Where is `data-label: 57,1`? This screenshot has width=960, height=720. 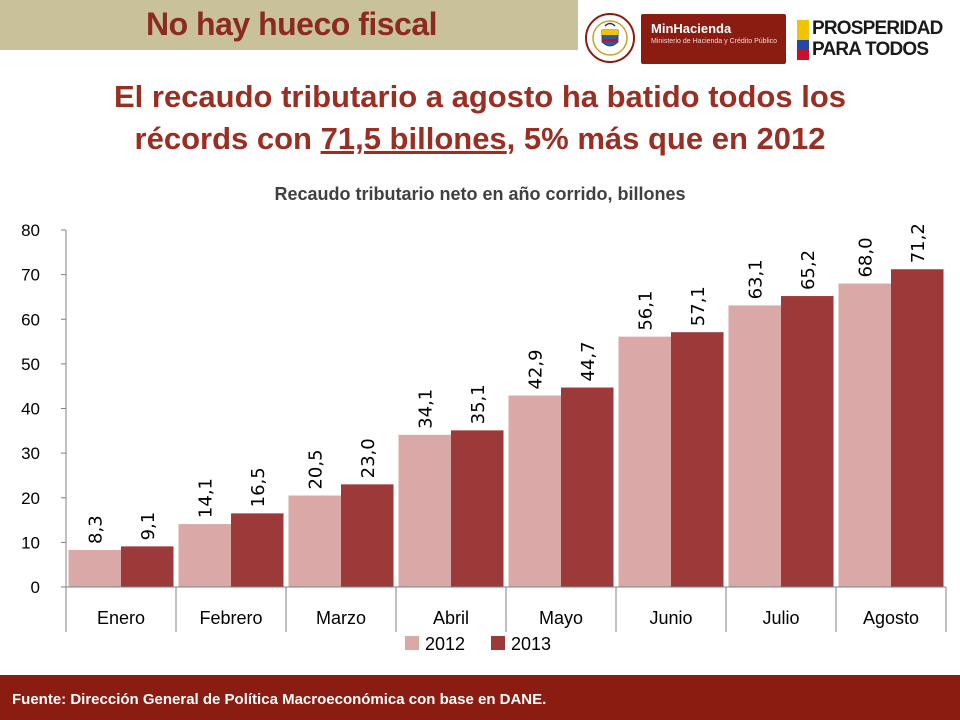 data-label: 57,1 is located at coordinates (698, 306).